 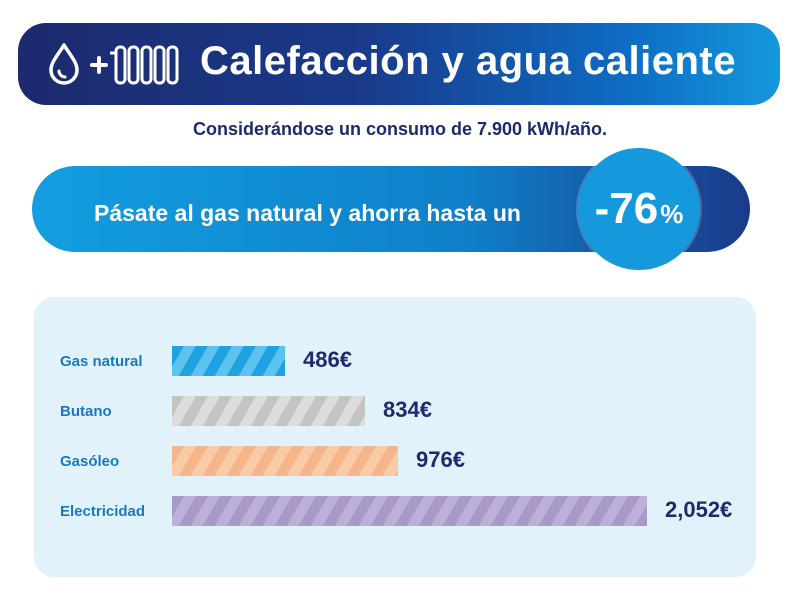 What do you see at coordinates (307, 213) in the screenshot?
I see `savings-text: Pásate al gas natural y ahorra hasta un` at bounding box center [307, 213].